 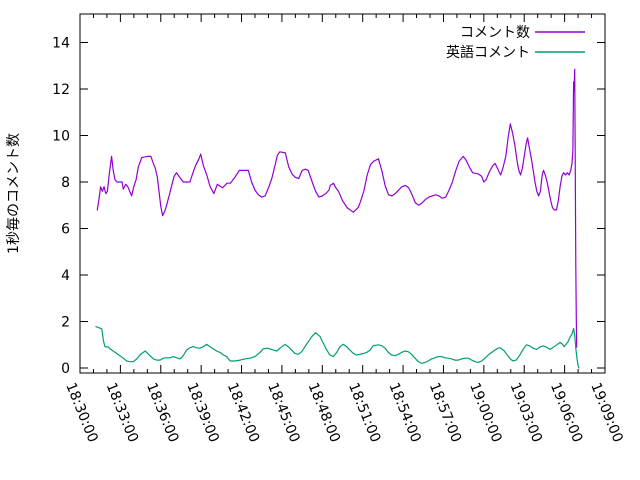 I want to click on y-axis-tick-label: 10, so click(x=61, y=137).